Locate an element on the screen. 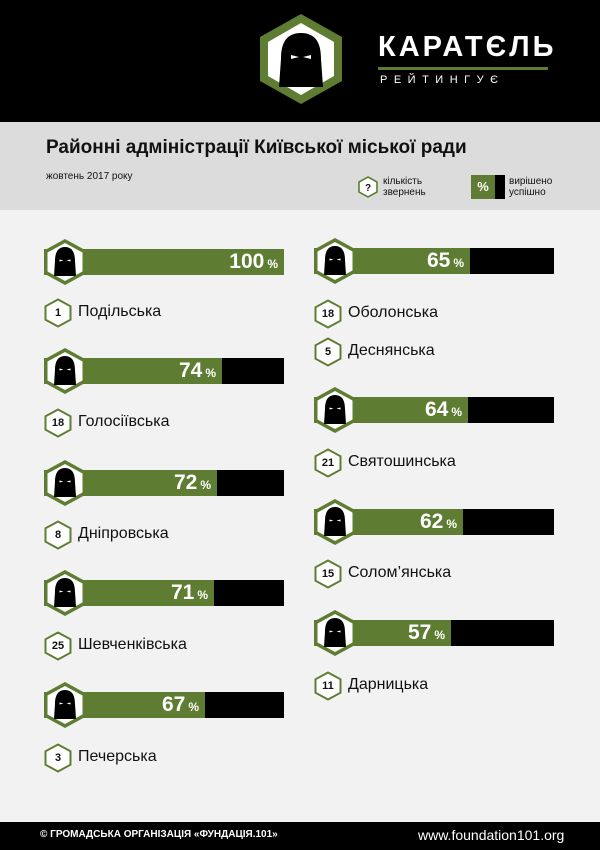 Image resolution: width=600 pixels, height=850 pixels. district-name: Голосіївська is located at coordinates (124, 421).